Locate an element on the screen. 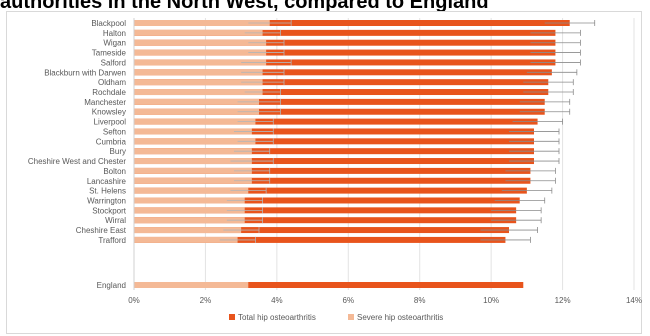  bar-total-st-helens is located at coordinates (330, 190).